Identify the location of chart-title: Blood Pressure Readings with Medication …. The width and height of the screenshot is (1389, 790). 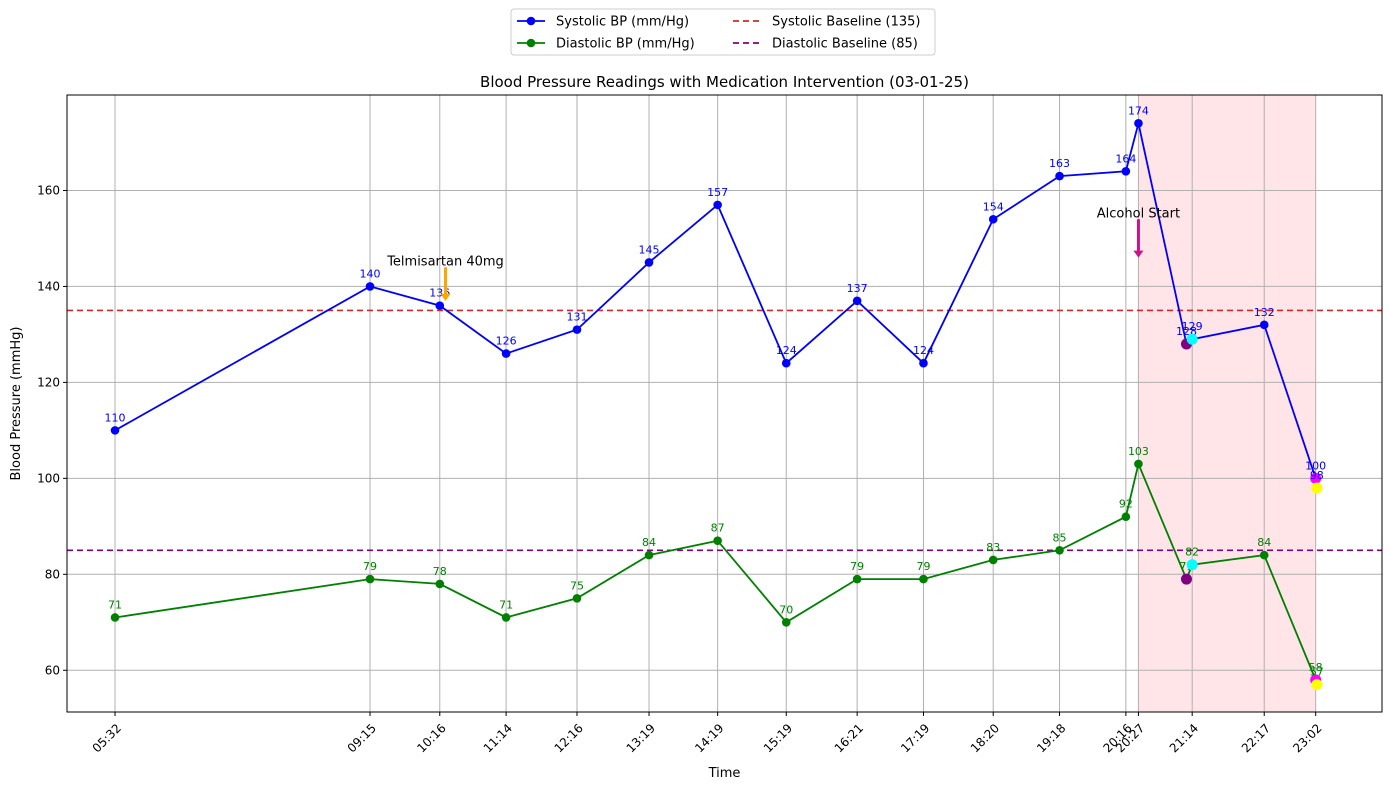
(724, 82).